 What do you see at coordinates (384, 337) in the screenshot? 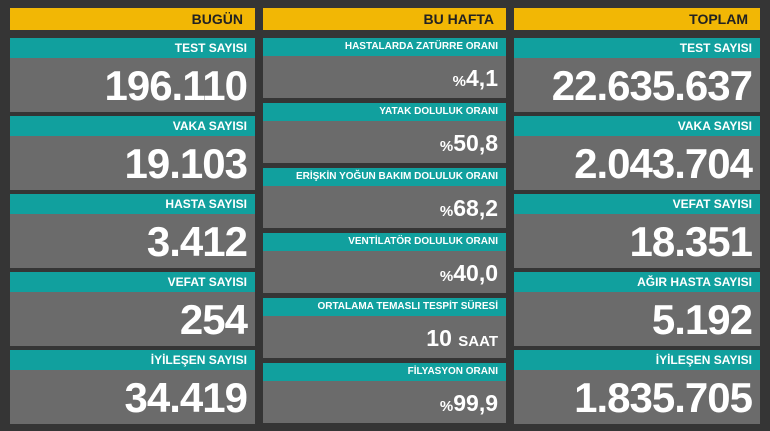
I see `stat-value: 10 SAAT` at bounding box center [384, 337].